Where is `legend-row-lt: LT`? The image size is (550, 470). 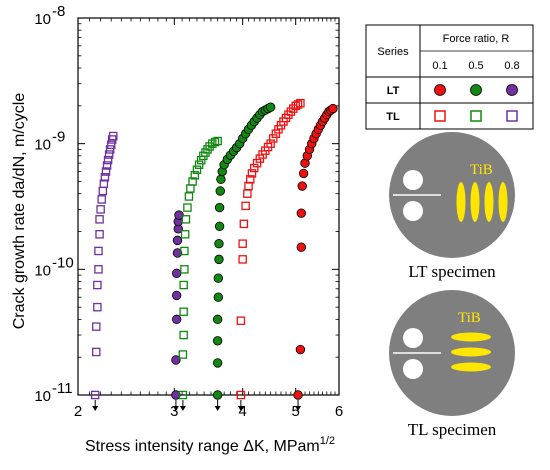 legend-row-lt: LT is located at coordinates (393, 91).